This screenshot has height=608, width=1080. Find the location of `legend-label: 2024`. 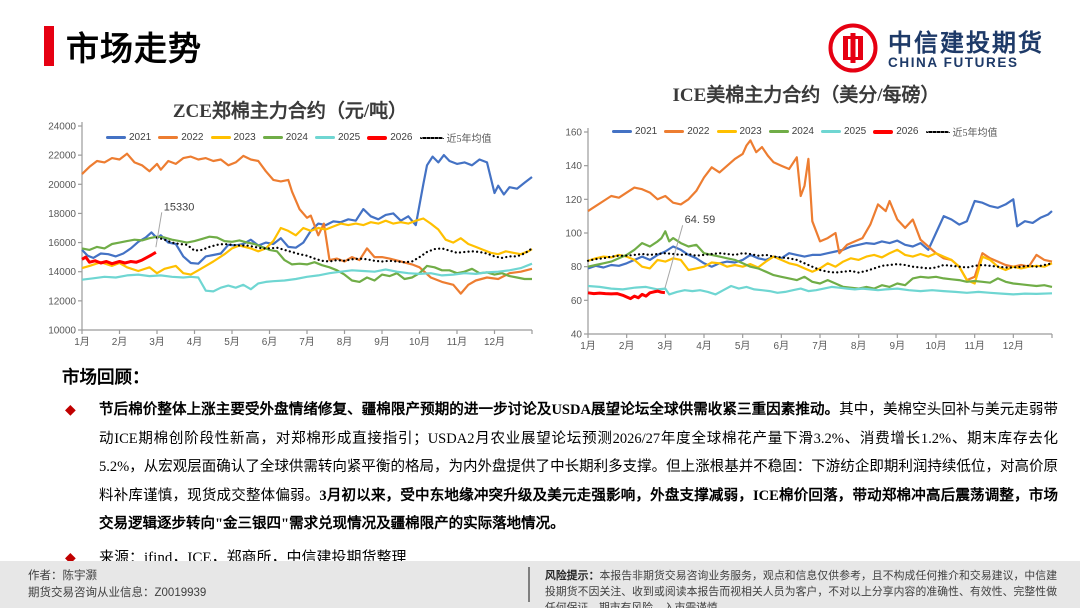

legend-label: 2024 is located at coordinates (802, 131).